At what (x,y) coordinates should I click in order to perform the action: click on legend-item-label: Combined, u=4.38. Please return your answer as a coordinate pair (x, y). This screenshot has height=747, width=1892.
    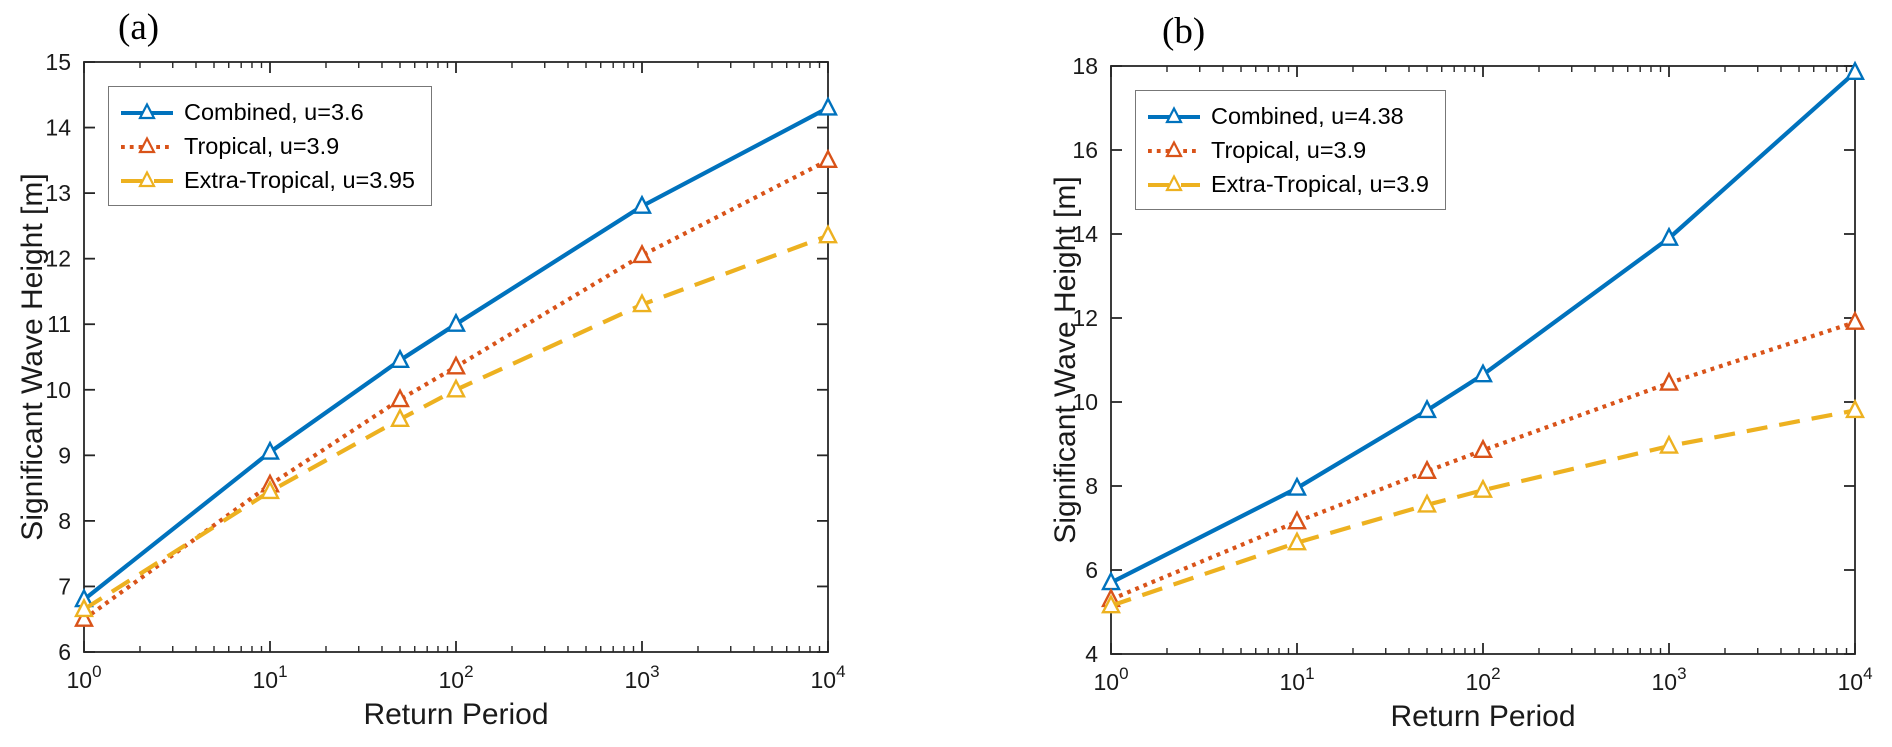
    Looking at the image, I should click on (1307, 115).